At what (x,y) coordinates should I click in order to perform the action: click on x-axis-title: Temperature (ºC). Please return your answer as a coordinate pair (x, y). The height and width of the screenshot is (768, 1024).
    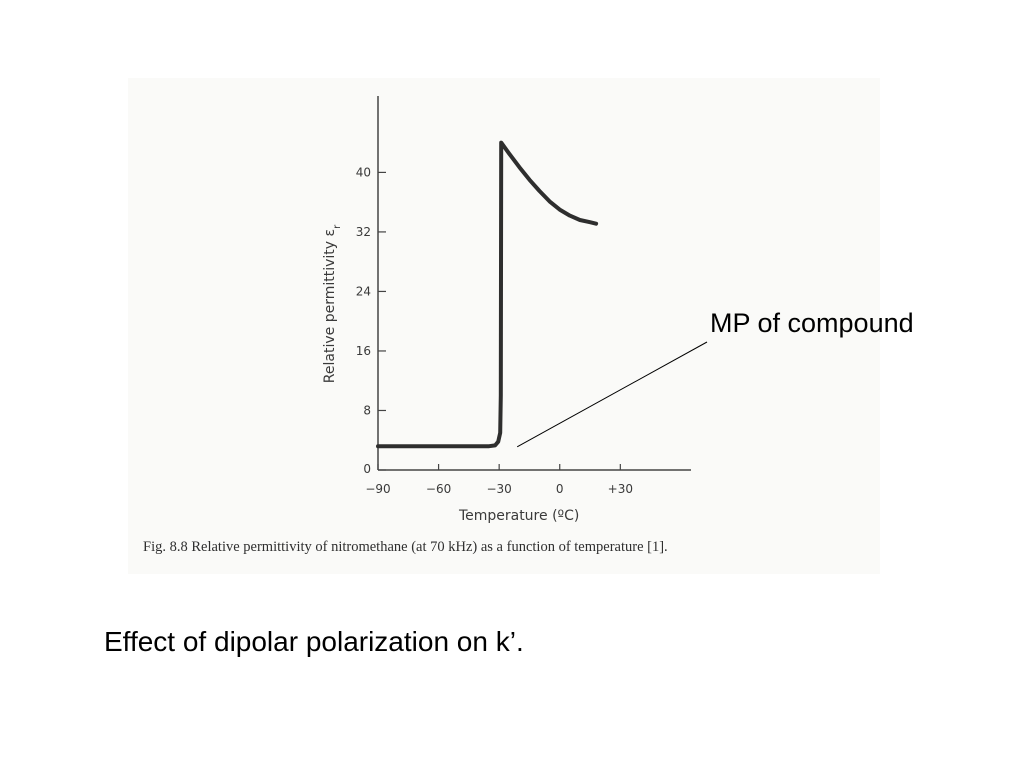
    Looking at the image, I should click on (518, 516).